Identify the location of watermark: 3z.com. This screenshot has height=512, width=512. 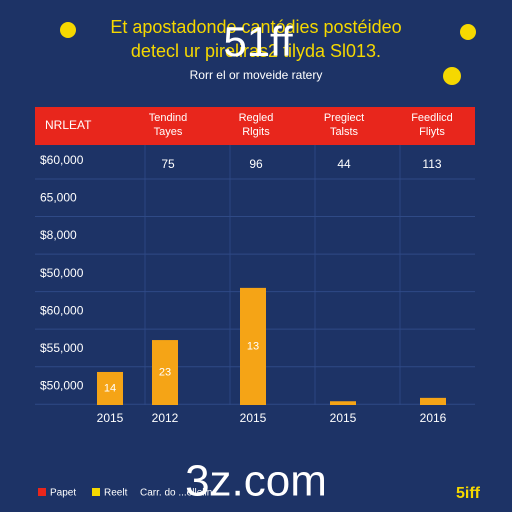
(256, 481).